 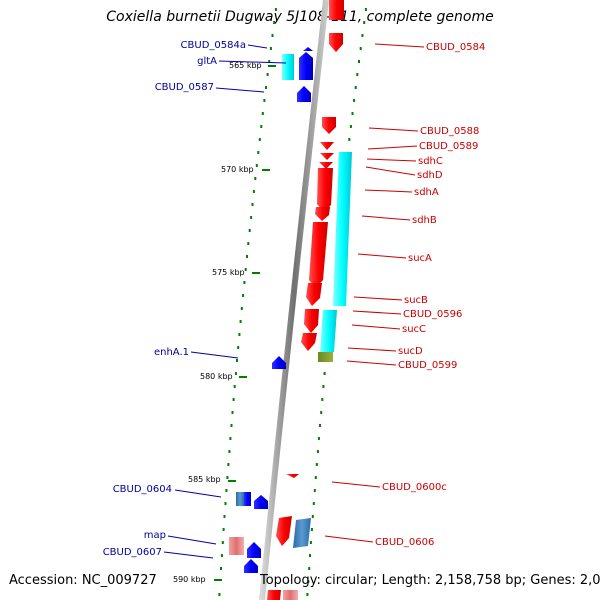 What do you see at coordinates (410, 351) in the screenshot?
I see `gene-label-sucD: sucD` at bounding box center [410, 351].